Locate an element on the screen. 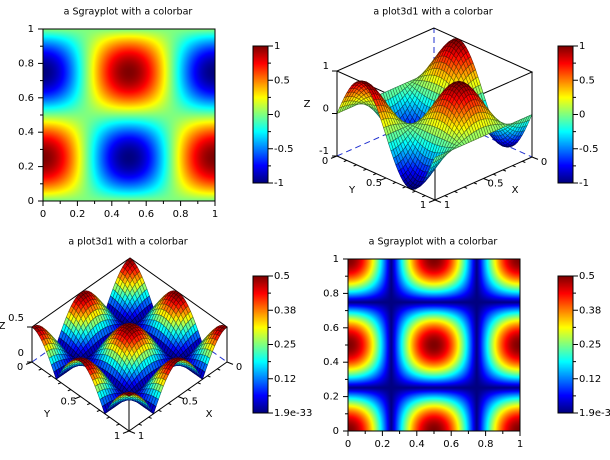 The width and height of the screenshot is (610, 460). plot-frame is located at coordinates (129, 115).